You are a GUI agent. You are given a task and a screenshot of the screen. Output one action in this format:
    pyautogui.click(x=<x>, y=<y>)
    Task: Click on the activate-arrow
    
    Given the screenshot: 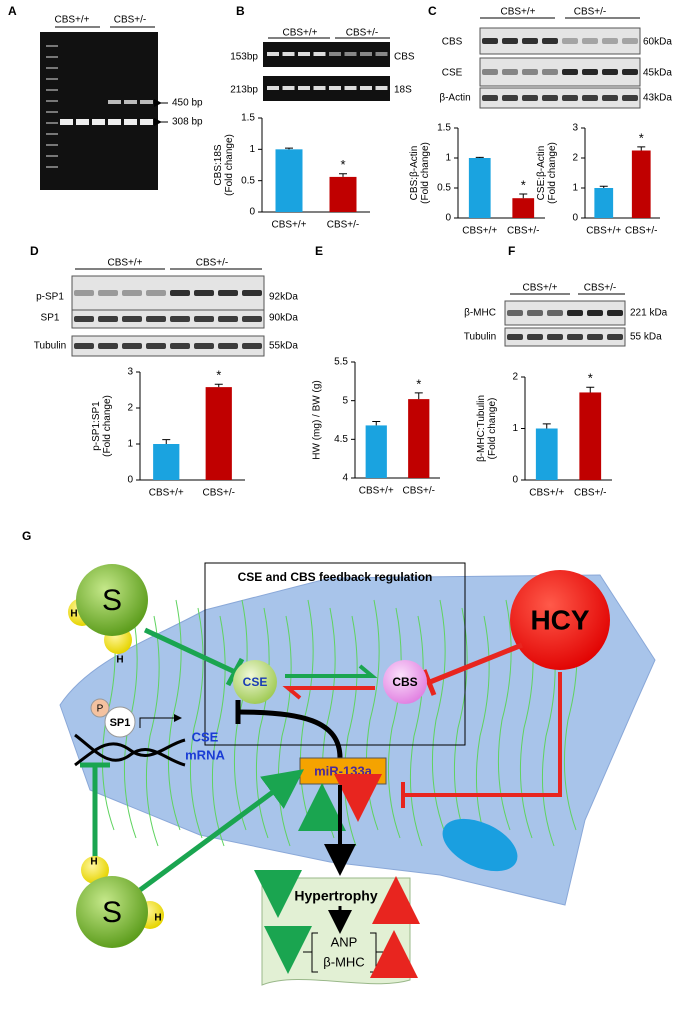 What is the action you would take?
    pyautogui.click(x=221, y=831)
    